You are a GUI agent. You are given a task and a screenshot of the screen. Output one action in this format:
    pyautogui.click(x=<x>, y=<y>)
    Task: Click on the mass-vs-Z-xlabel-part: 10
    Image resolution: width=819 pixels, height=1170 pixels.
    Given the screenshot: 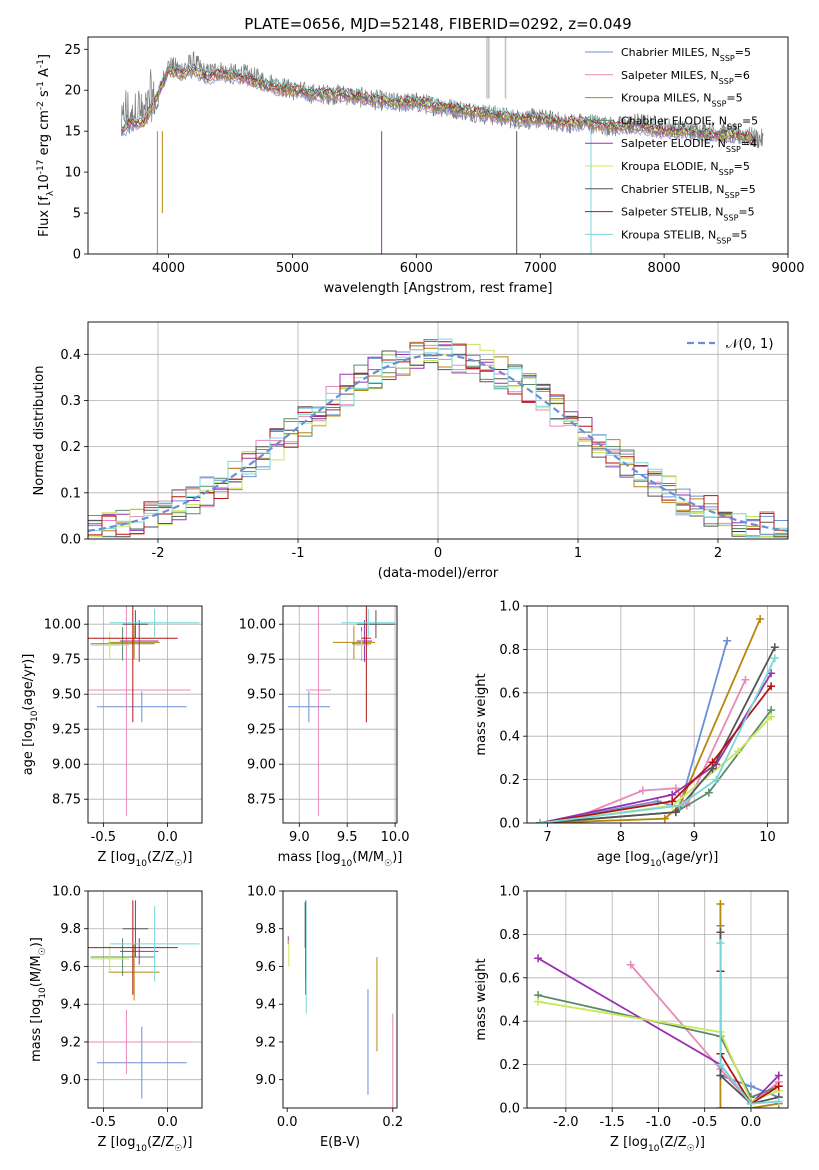 What is the action you would take?
    pyautogui.click(x=141, y=1149)
    